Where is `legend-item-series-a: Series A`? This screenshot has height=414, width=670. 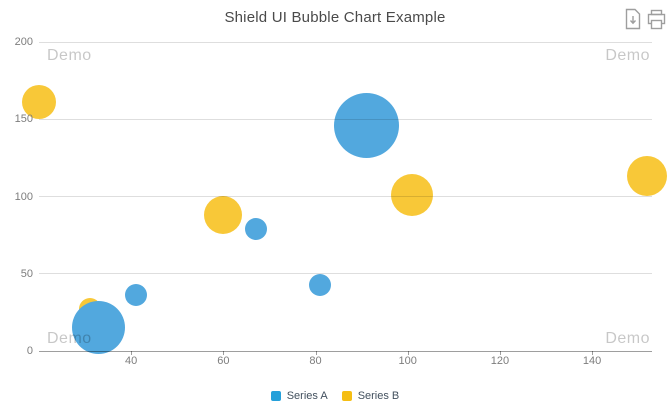 legend-item-series-a: Series A is located at coordinates (299, 396).